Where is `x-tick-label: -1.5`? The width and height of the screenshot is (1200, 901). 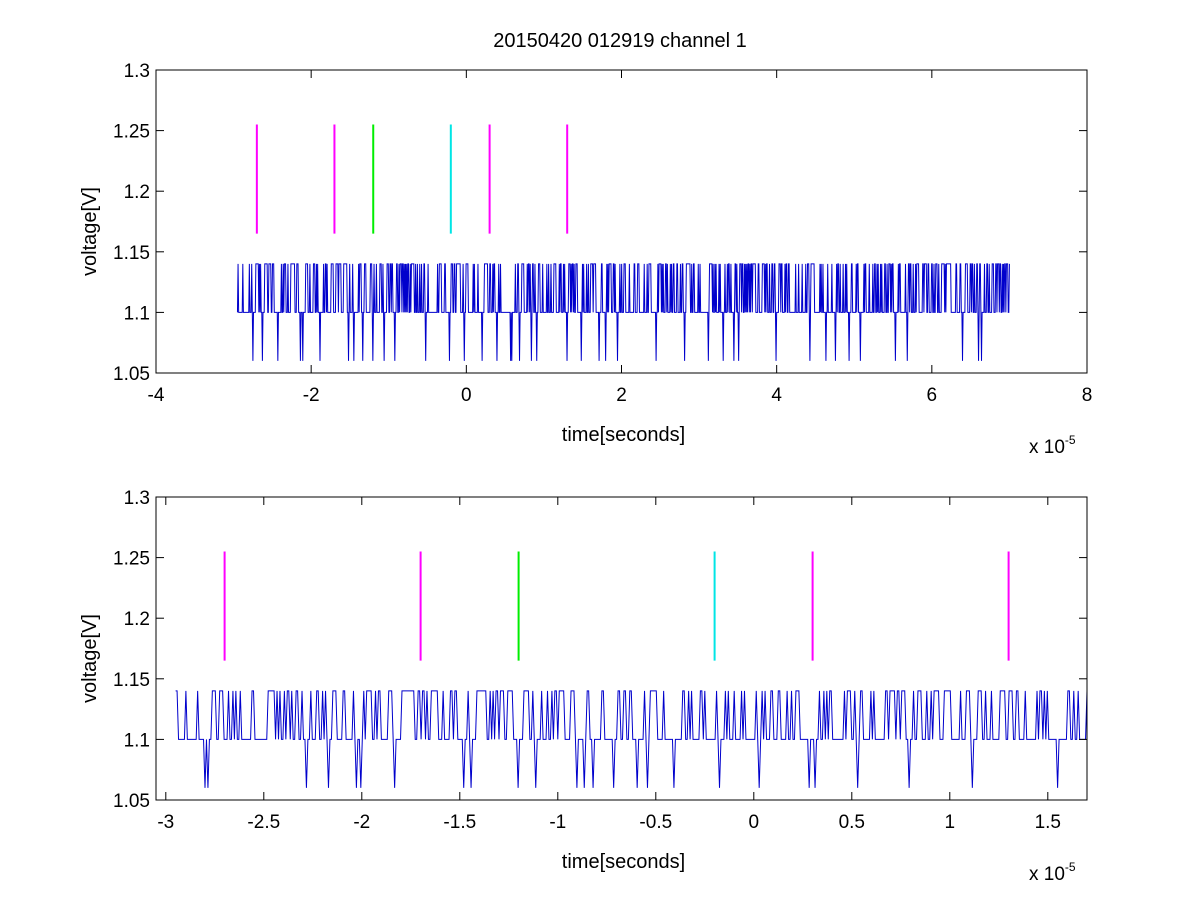
x-tick-label: -1.5 is located at coordinates (459, 822).